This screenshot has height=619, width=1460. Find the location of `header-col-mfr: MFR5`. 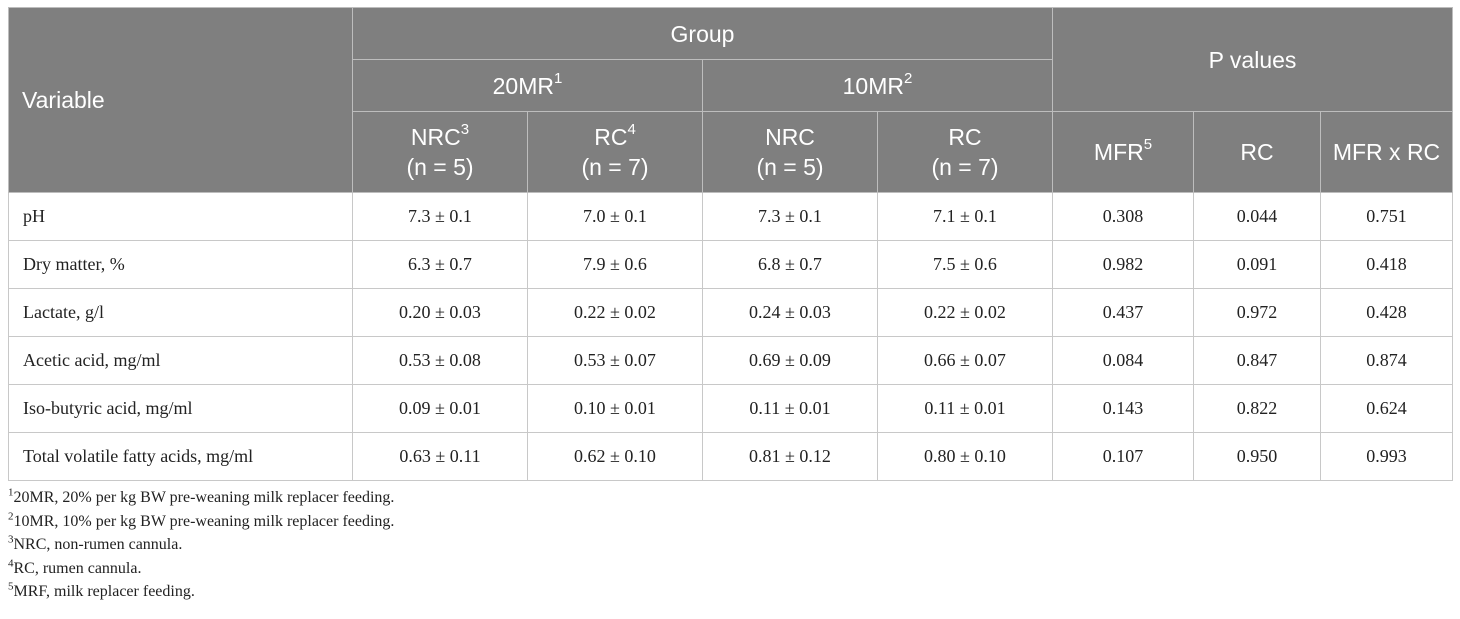

header-col-mfr: MFR5 is located at coordinates (1123, 152).